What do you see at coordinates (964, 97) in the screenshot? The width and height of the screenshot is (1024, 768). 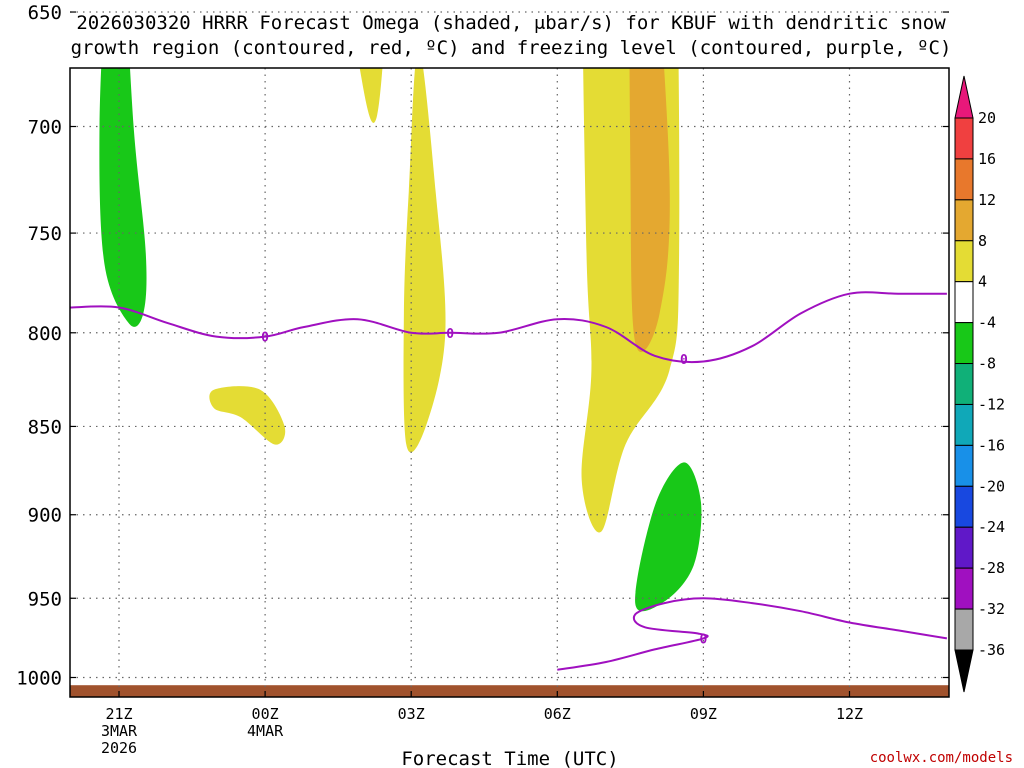 I see `colorbar-top-arrow` at bounding box center [964, 97].